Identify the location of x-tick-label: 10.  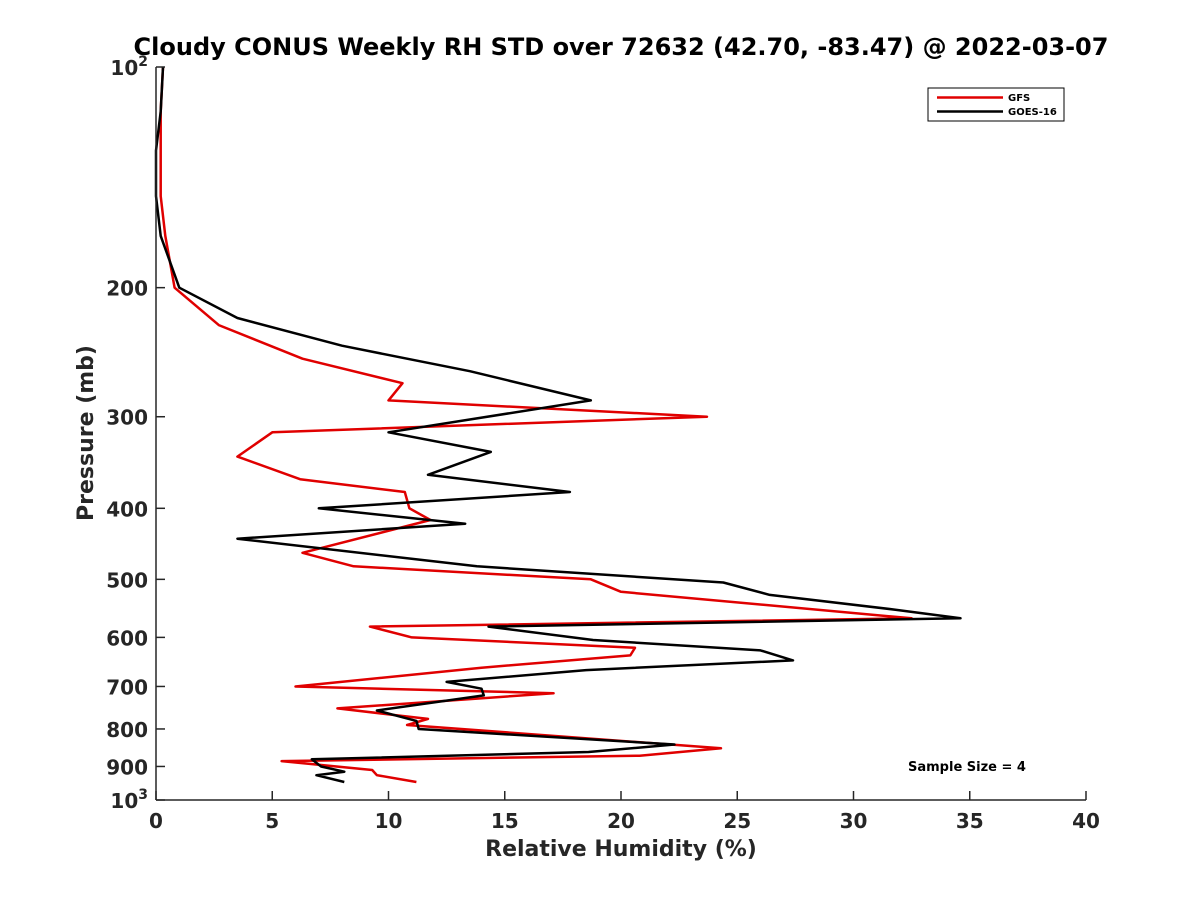
(389, 821).